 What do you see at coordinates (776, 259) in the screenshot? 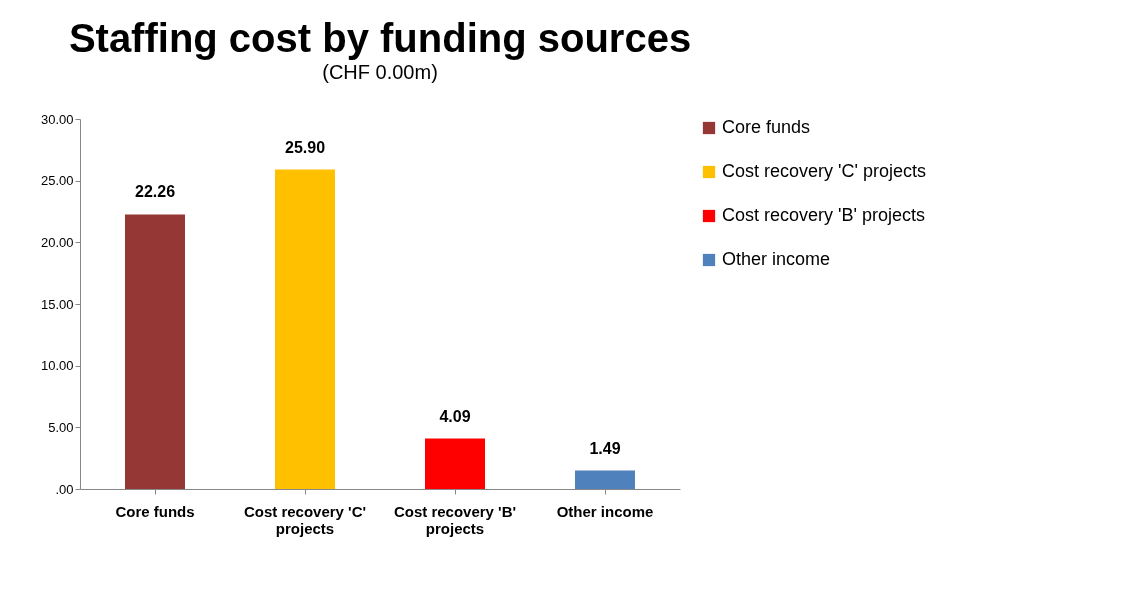
I see `legend-label: Other income` at bounding box center [776, 259].